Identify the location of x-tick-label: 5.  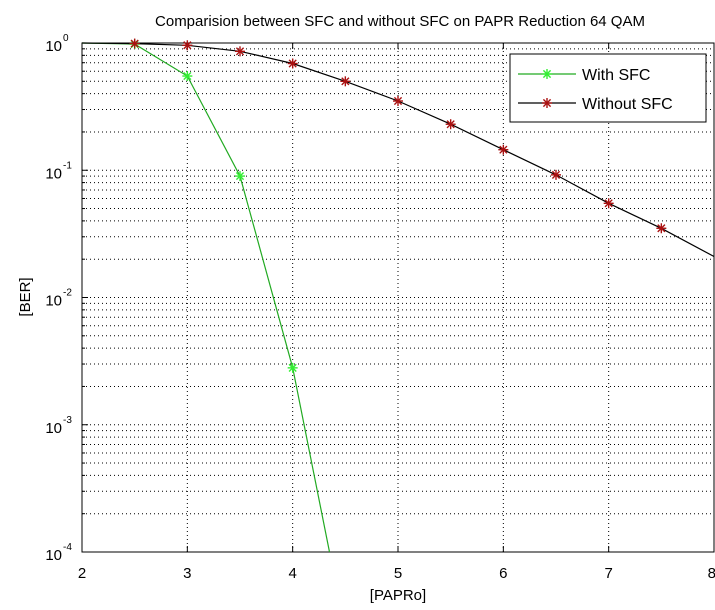
(398, 573).